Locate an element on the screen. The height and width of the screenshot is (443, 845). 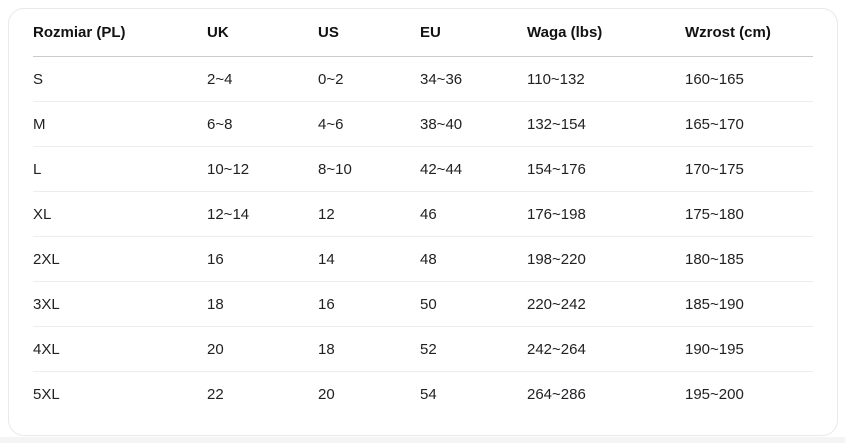
cell-size: 4XL is located at coordinates (120, 349).